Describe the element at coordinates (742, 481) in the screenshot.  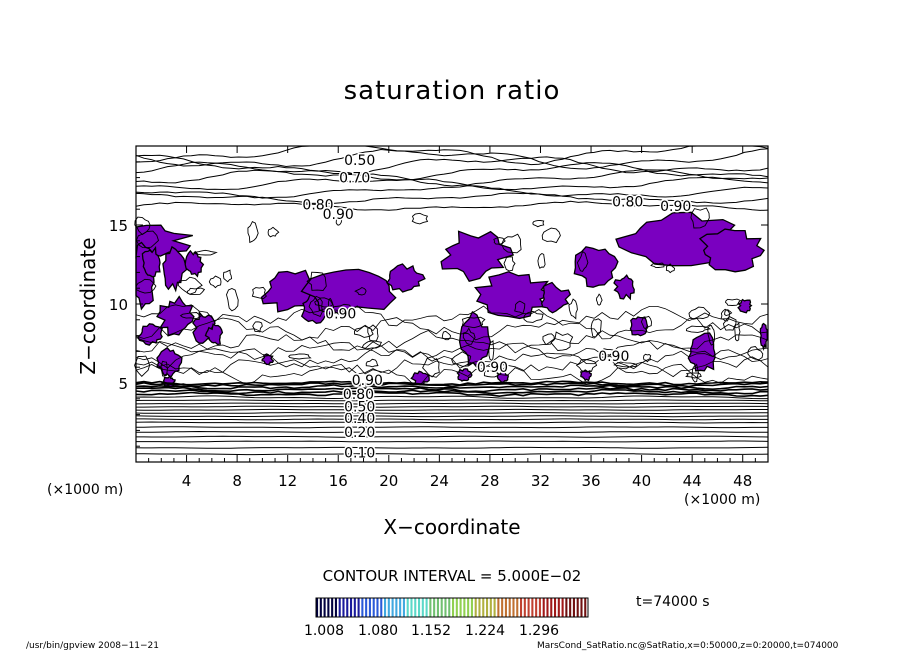
I see `x-tick-label: 48` at that location.